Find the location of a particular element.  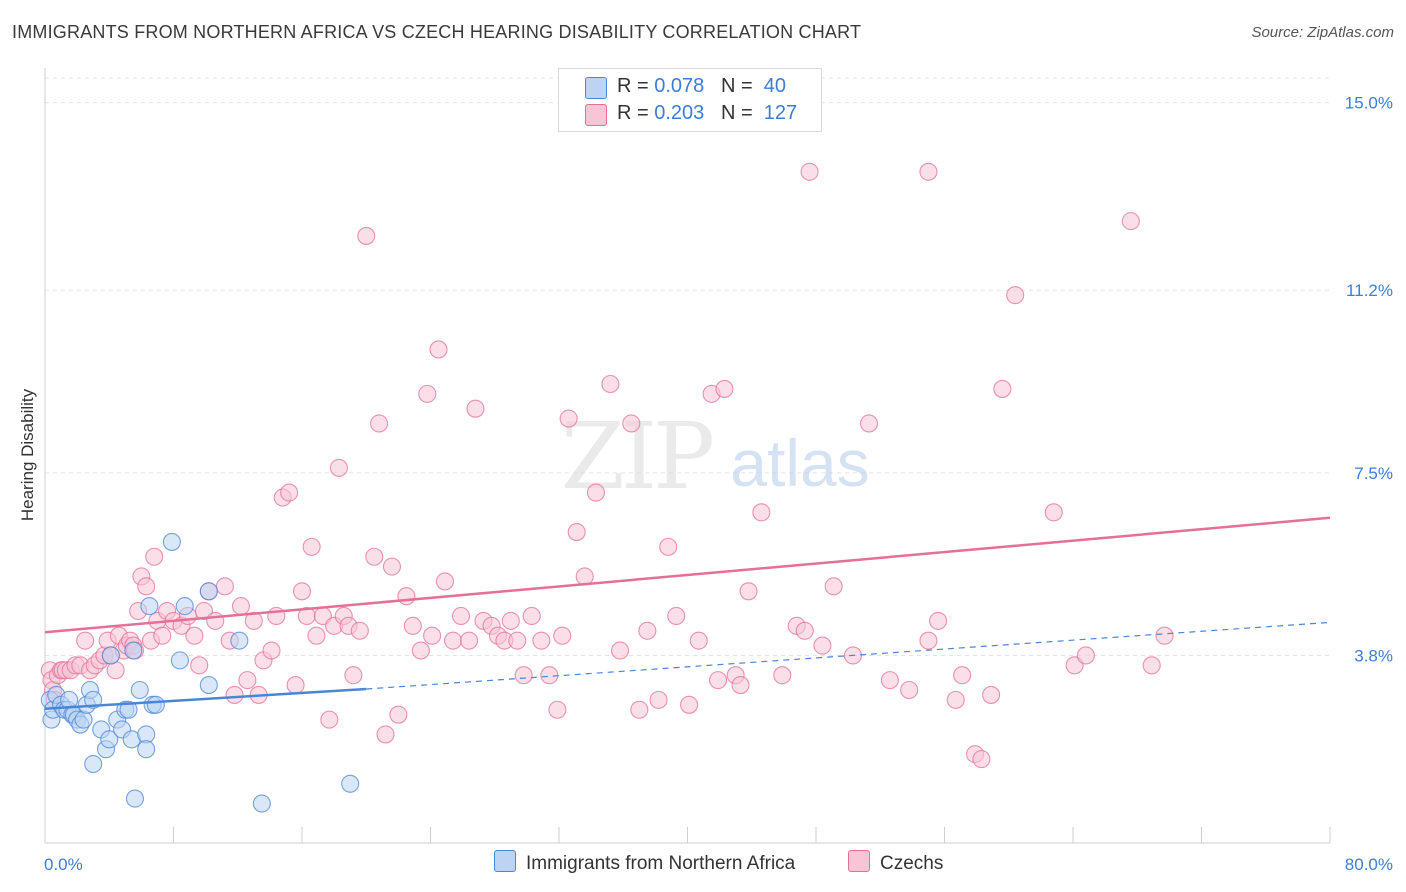

watermark-atlas: atlas is located at coordinates (799, 463).